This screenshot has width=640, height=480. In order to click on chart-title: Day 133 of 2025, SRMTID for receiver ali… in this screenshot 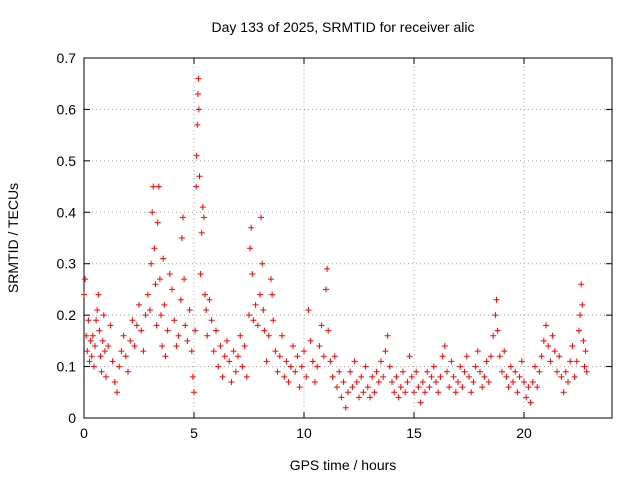, I will do `click(343, 27)`.